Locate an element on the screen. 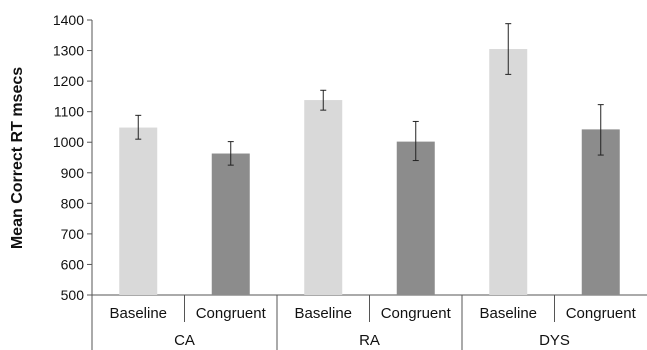 The width and height of the screenshot is (647, 350). y-tick-label: 1000 is located at coordinates (68, 142).